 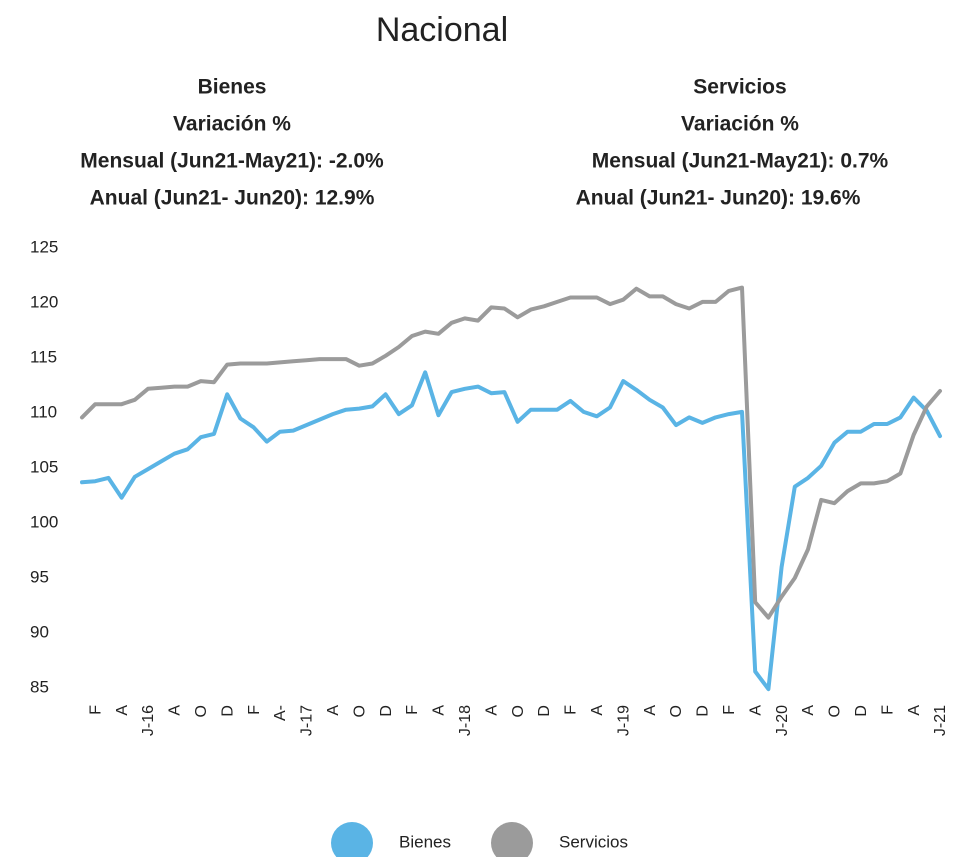 What do you see at coordinates (718, 198) in the screenshot?
I see `annotation: Anual (Jun21- Jun20): 19.6%` at bounding box center [718, 198].